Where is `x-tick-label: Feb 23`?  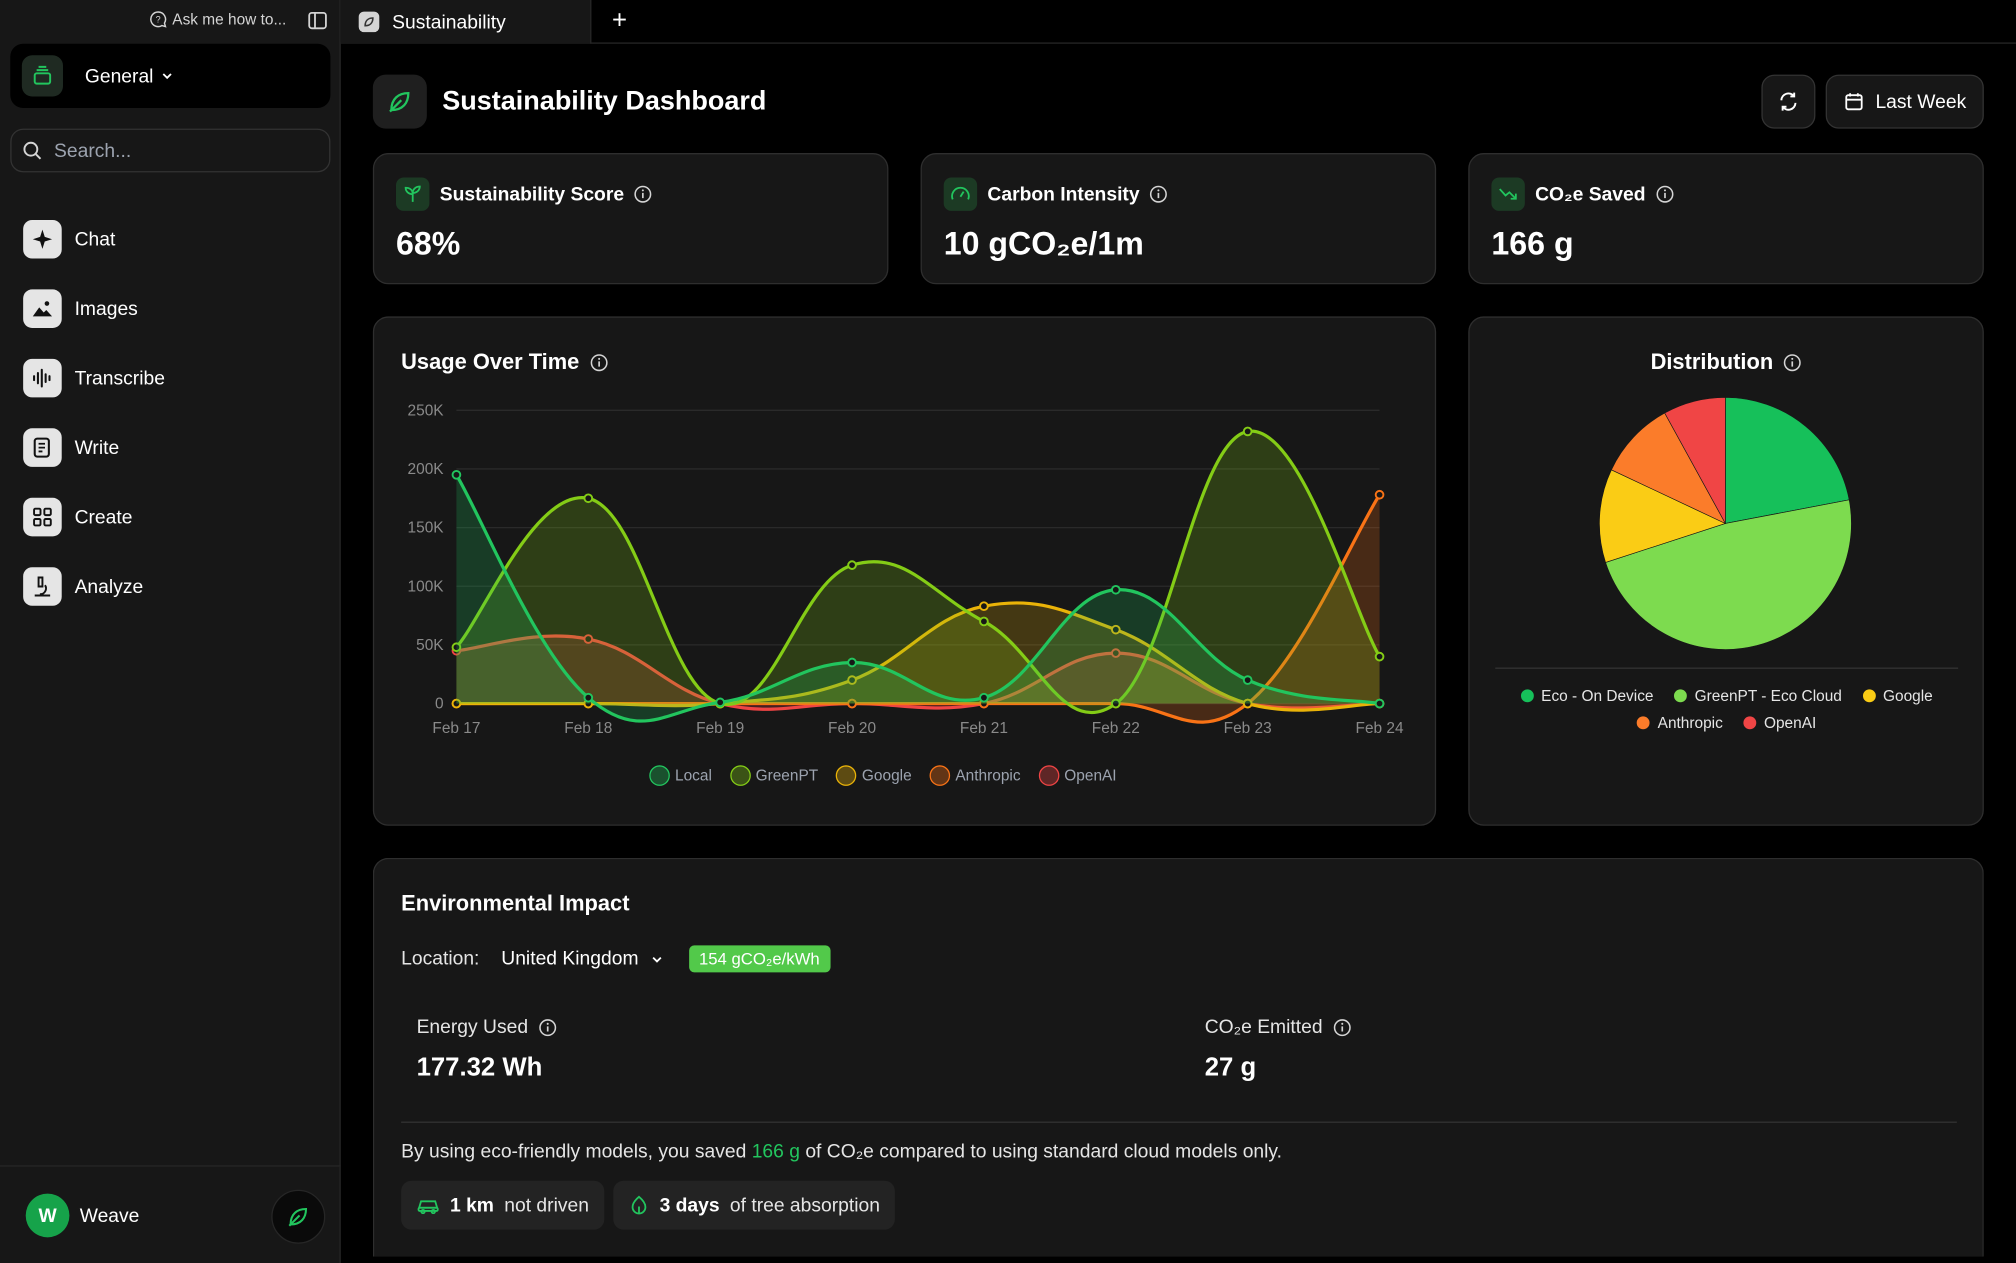
x-tick-label: Feb 23 is located at coordinates (1248, 728).